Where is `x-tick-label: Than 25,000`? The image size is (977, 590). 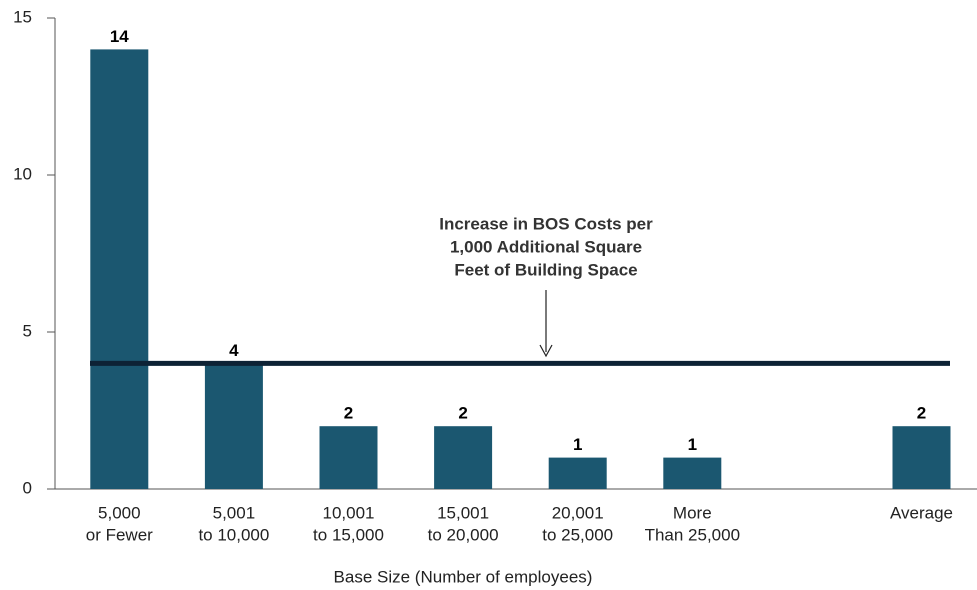 x-tick-label: Than 25,000 is located at coordinates (692, 534).